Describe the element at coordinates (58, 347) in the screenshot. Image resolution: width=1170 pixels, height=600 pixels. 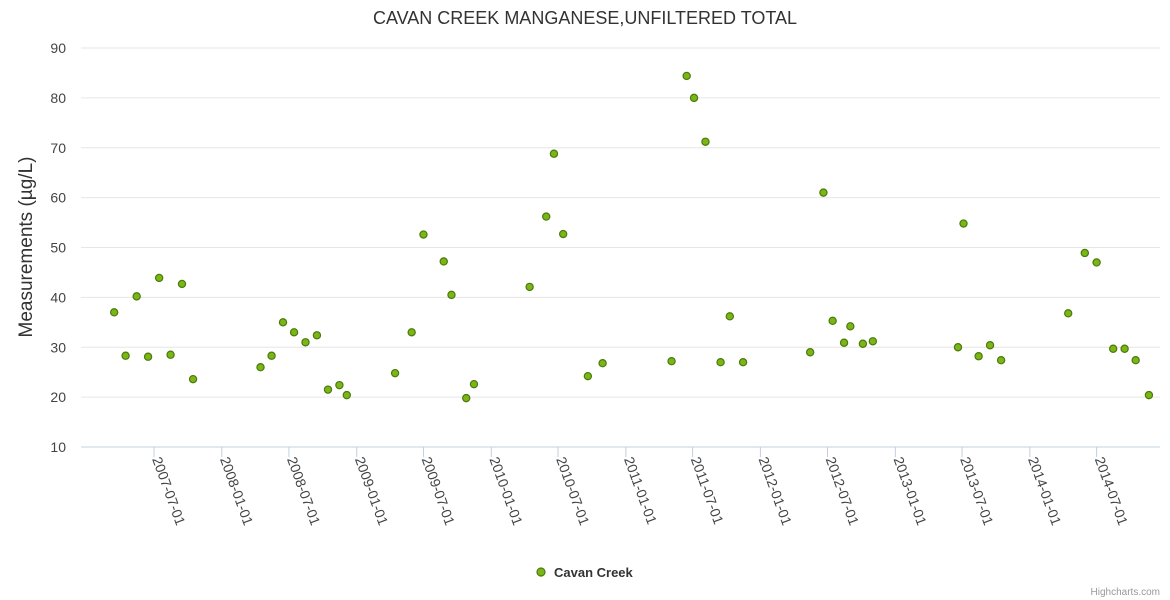
I see `y-tick-label: 30` at that location.